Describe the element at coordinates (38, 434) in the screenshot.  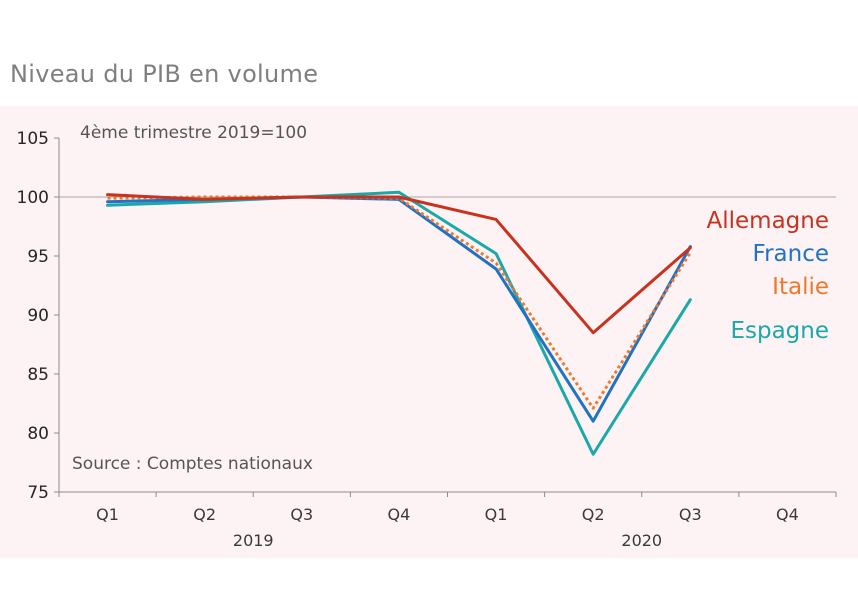
I see `y-tick-label: 80` at that location.